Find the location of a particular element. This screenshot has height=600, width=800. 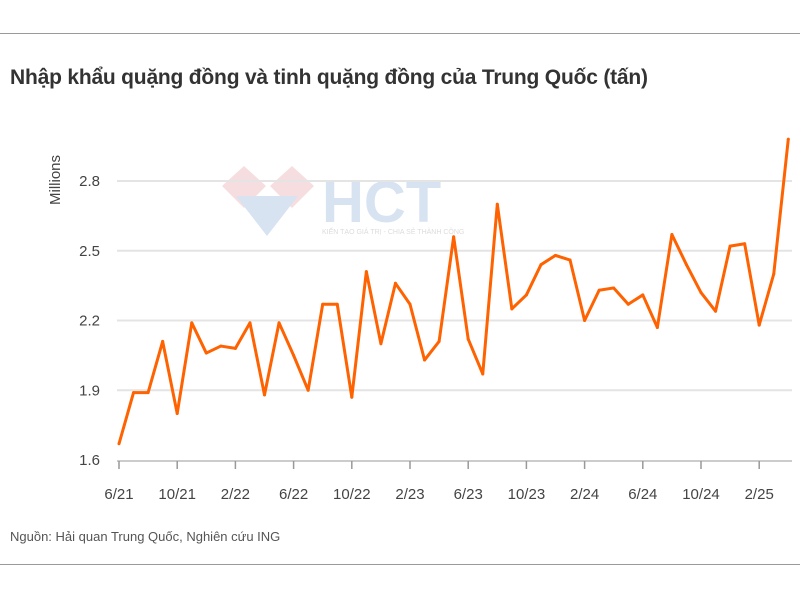

data-point-7/24 is located at coordinates (657, 327).